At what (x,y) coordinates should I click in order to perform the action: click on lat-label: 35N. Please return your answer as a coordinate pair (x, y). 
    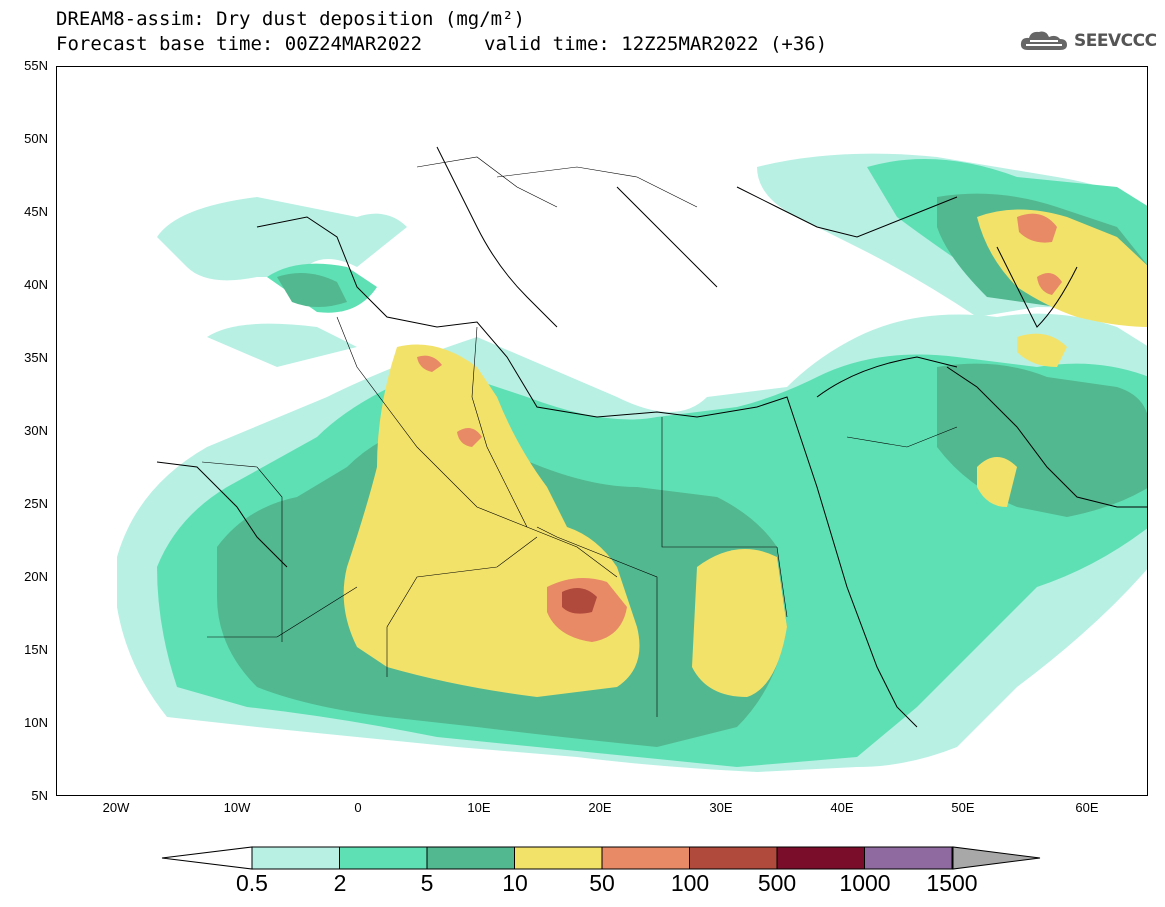
    Looking at the image, I should click on (36, 357).